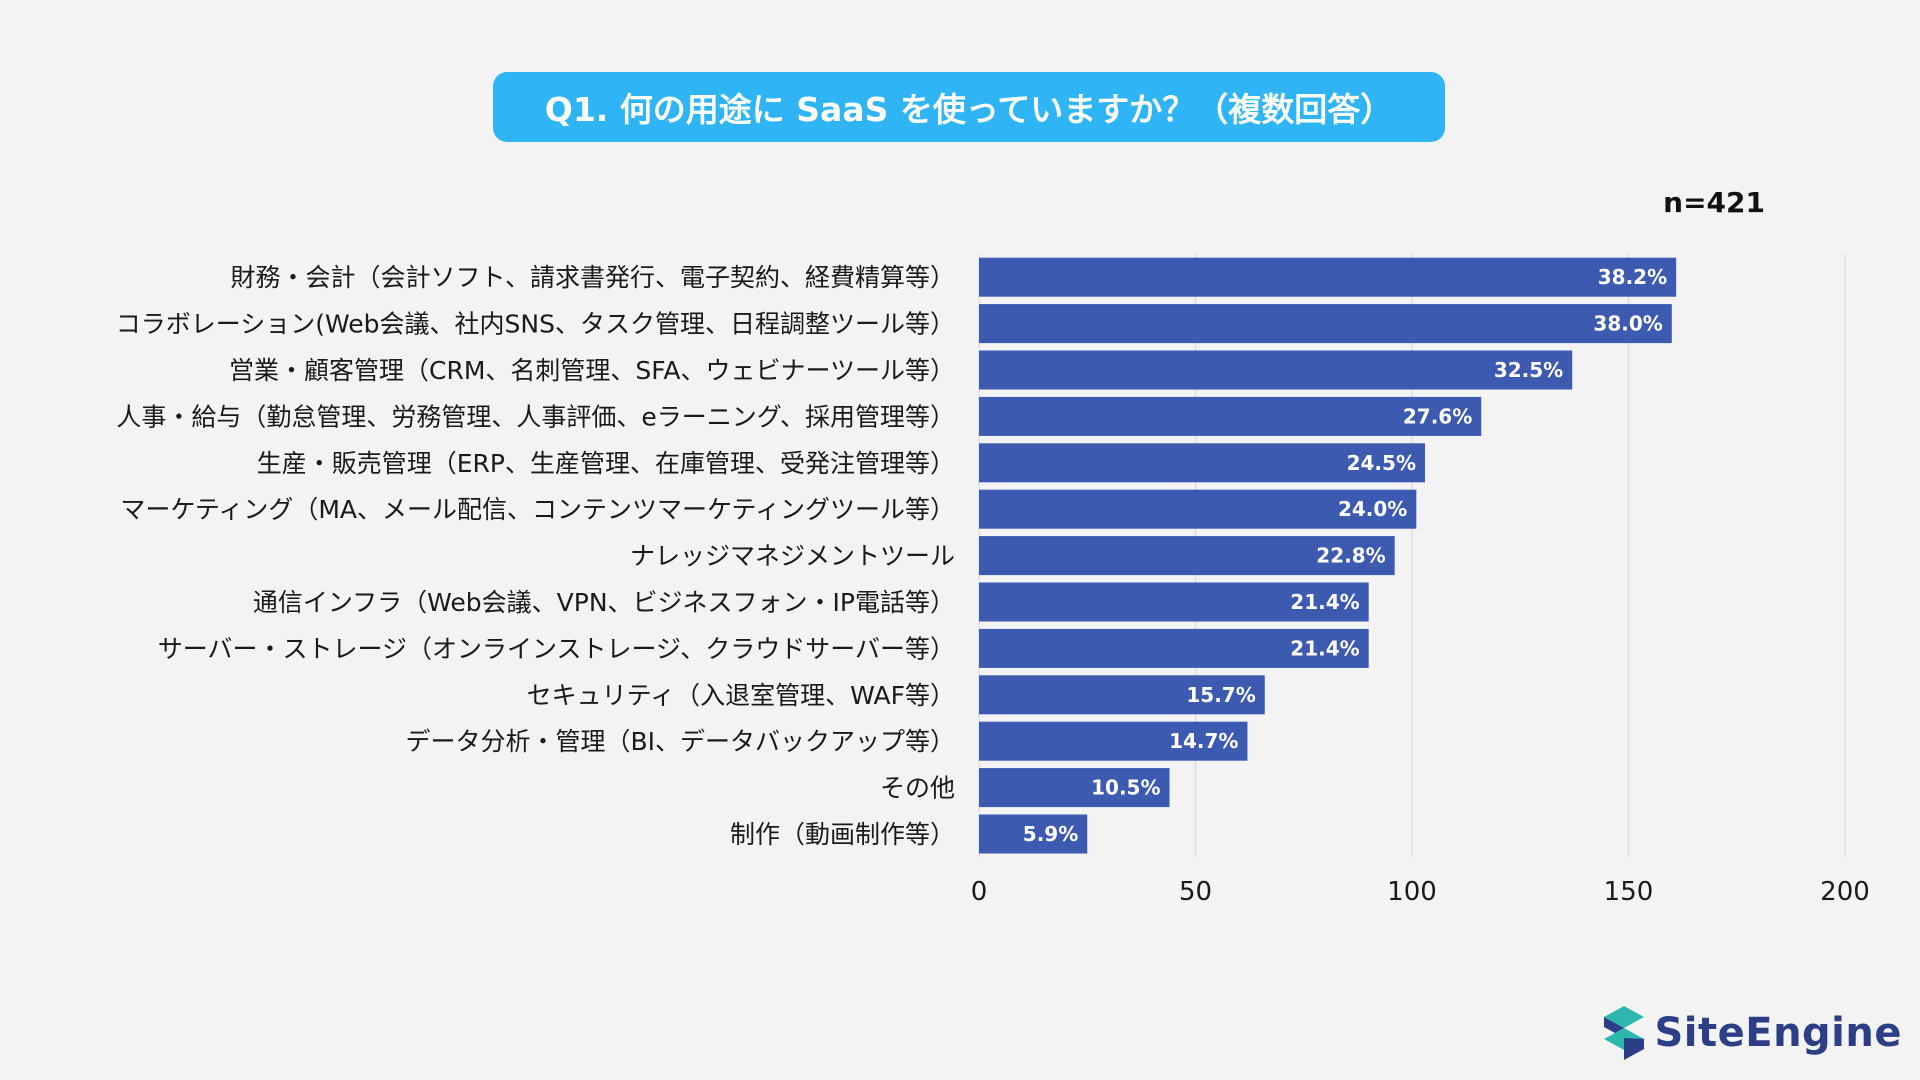  Describe the element at coordinates (592, 370) in the screenshot. I see `category-label: 営業・顧客管理（CRM、名刺管理、SFA、ウェビナーツール等）` at that location.